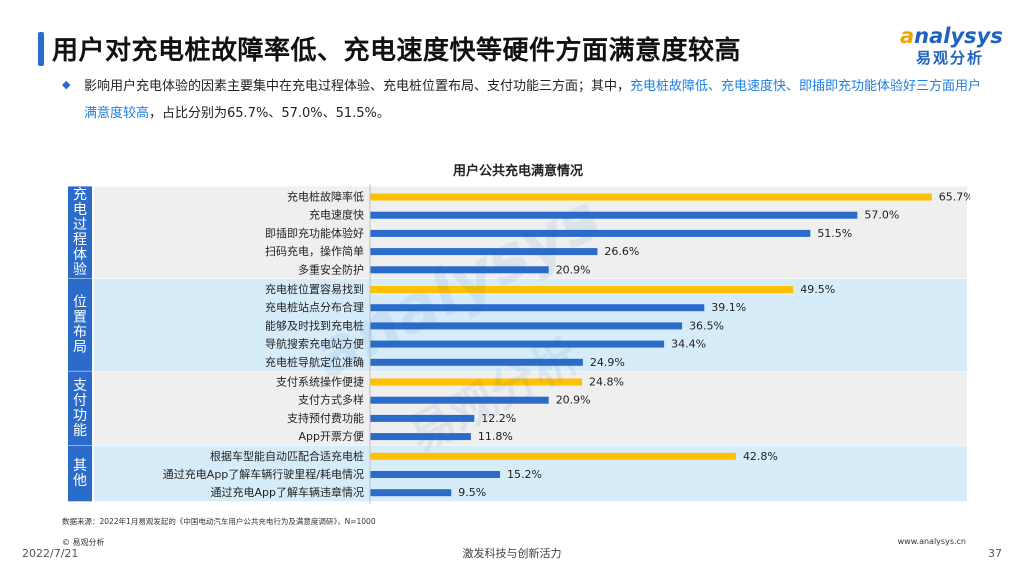  Describe the element at coordinates (80, 481) in the screenshot. I see `group-label-char: 他` at that location.